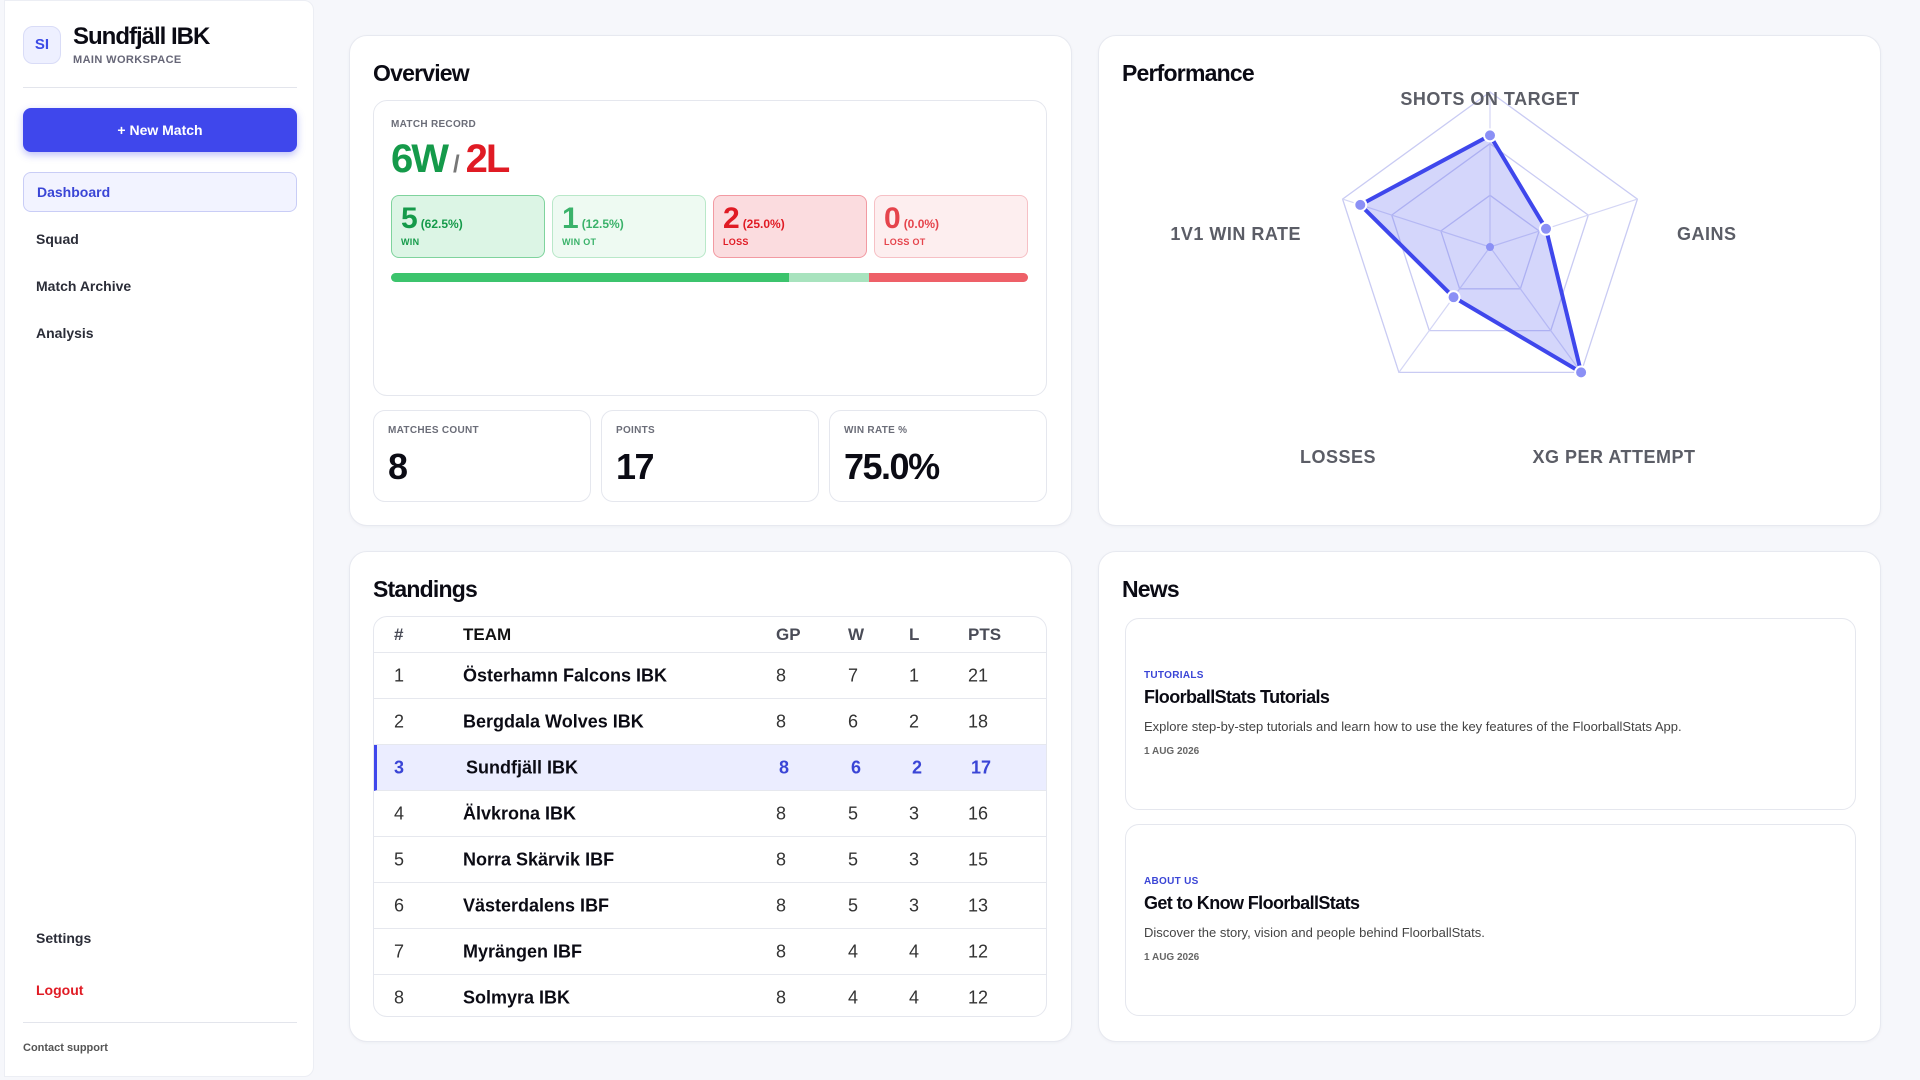 Image resolution: width=1920 pixels, height=1080 pixels. What do you see at coordinates (853, 675) in the screenshot?
I see `row-w: 7` at bounding box center [853, 675].